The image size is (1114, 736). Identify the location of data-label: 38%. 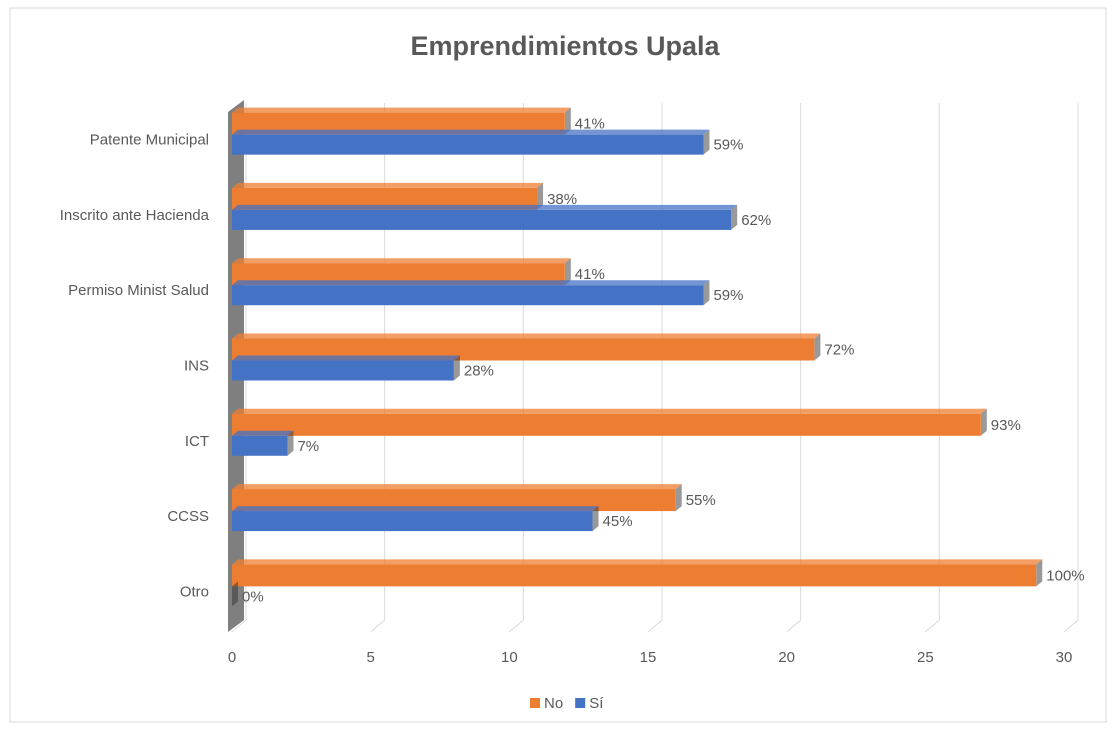
(562, 199).